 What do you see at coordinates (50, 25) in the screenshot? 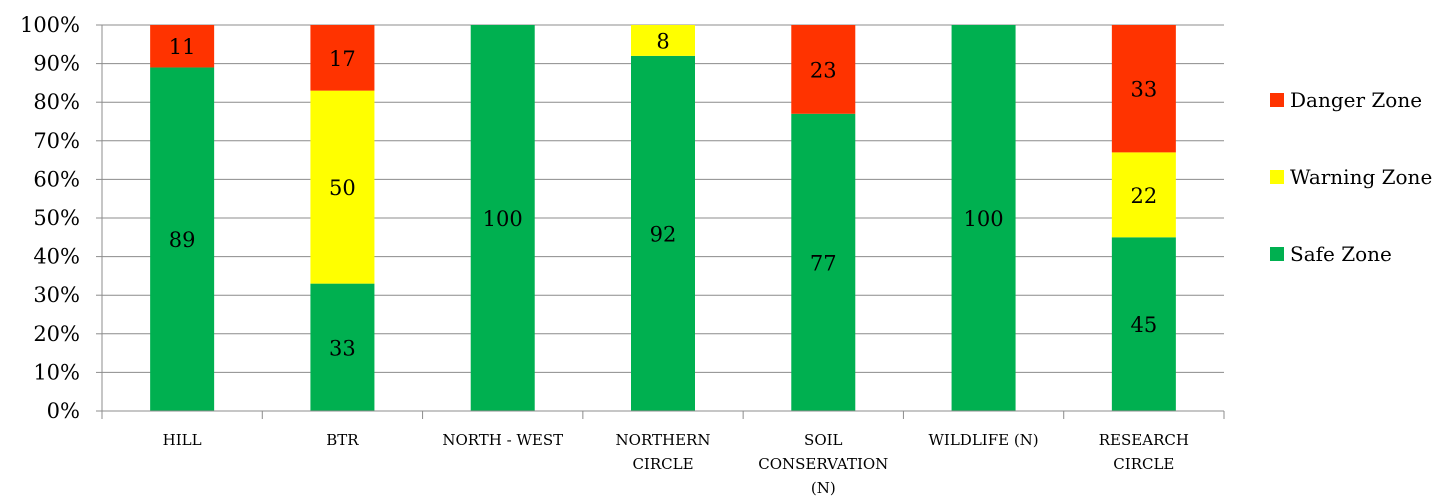
I see `y-tick-label: 100%` at bounding box center [50, 25].